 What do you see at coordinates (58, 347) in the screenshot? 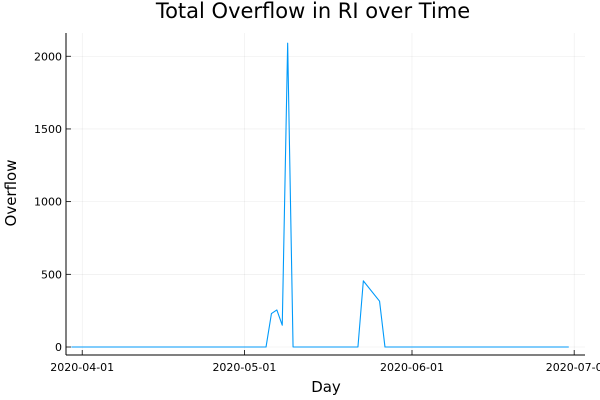
I see `y-tick-label: 0` at bounding box center [58, 347].